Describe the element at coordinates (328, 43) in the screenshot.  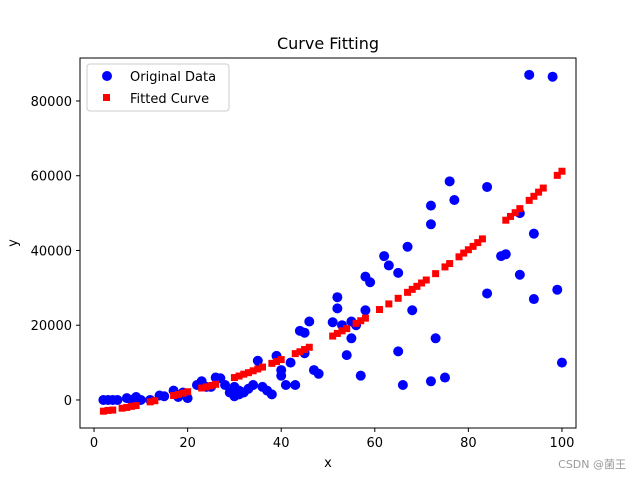
I see `chart-title: Curve Fitting` at that location.